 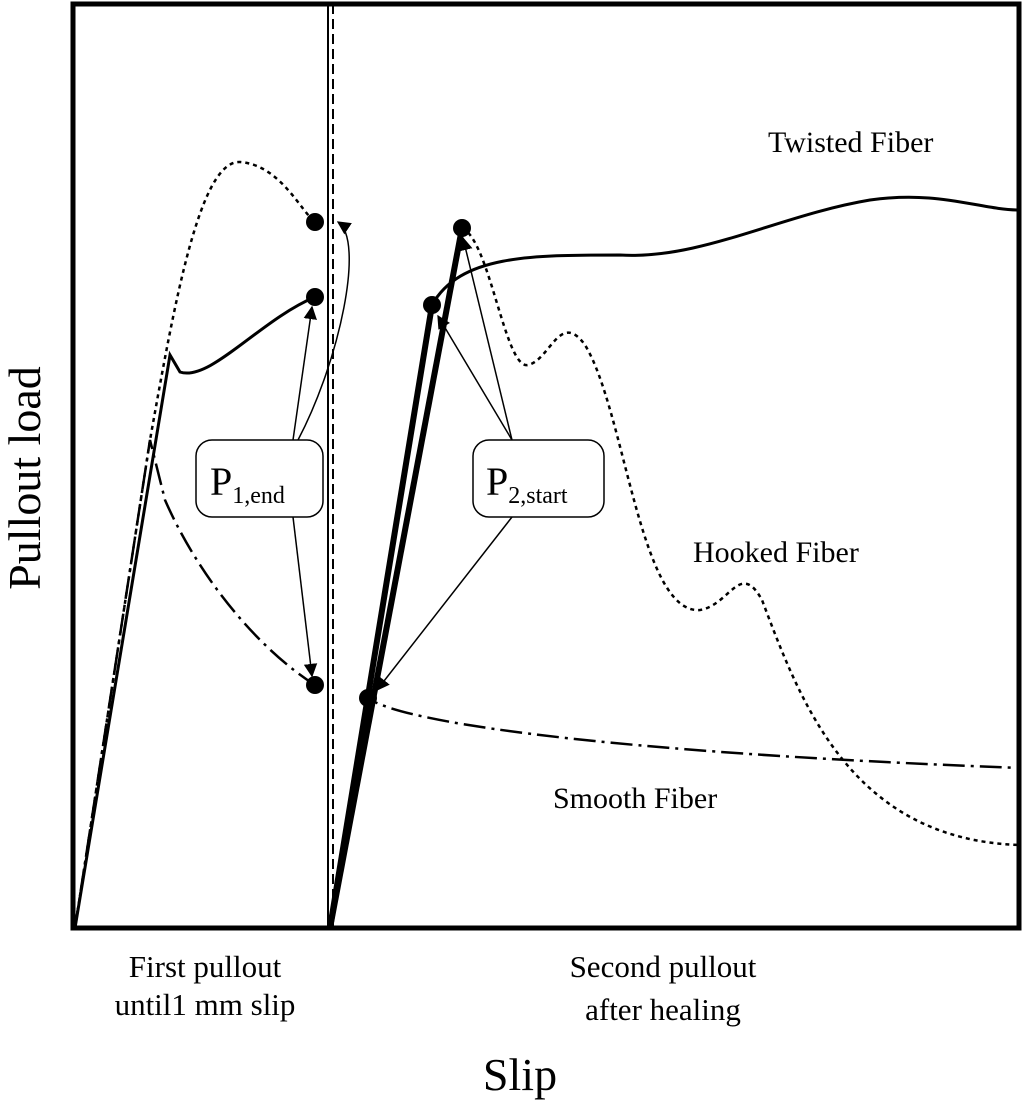 I want to click on curve-label: Twisted Fiber, so click(x=850, y=142).